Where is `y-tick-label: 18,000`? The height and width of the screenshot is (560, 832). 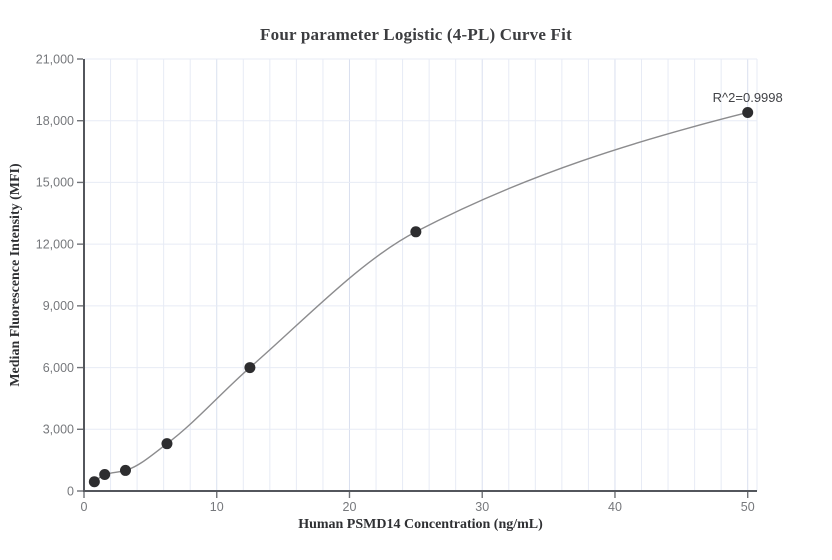 y-tick-label: 18,000 is located at coordinates (55, 121).